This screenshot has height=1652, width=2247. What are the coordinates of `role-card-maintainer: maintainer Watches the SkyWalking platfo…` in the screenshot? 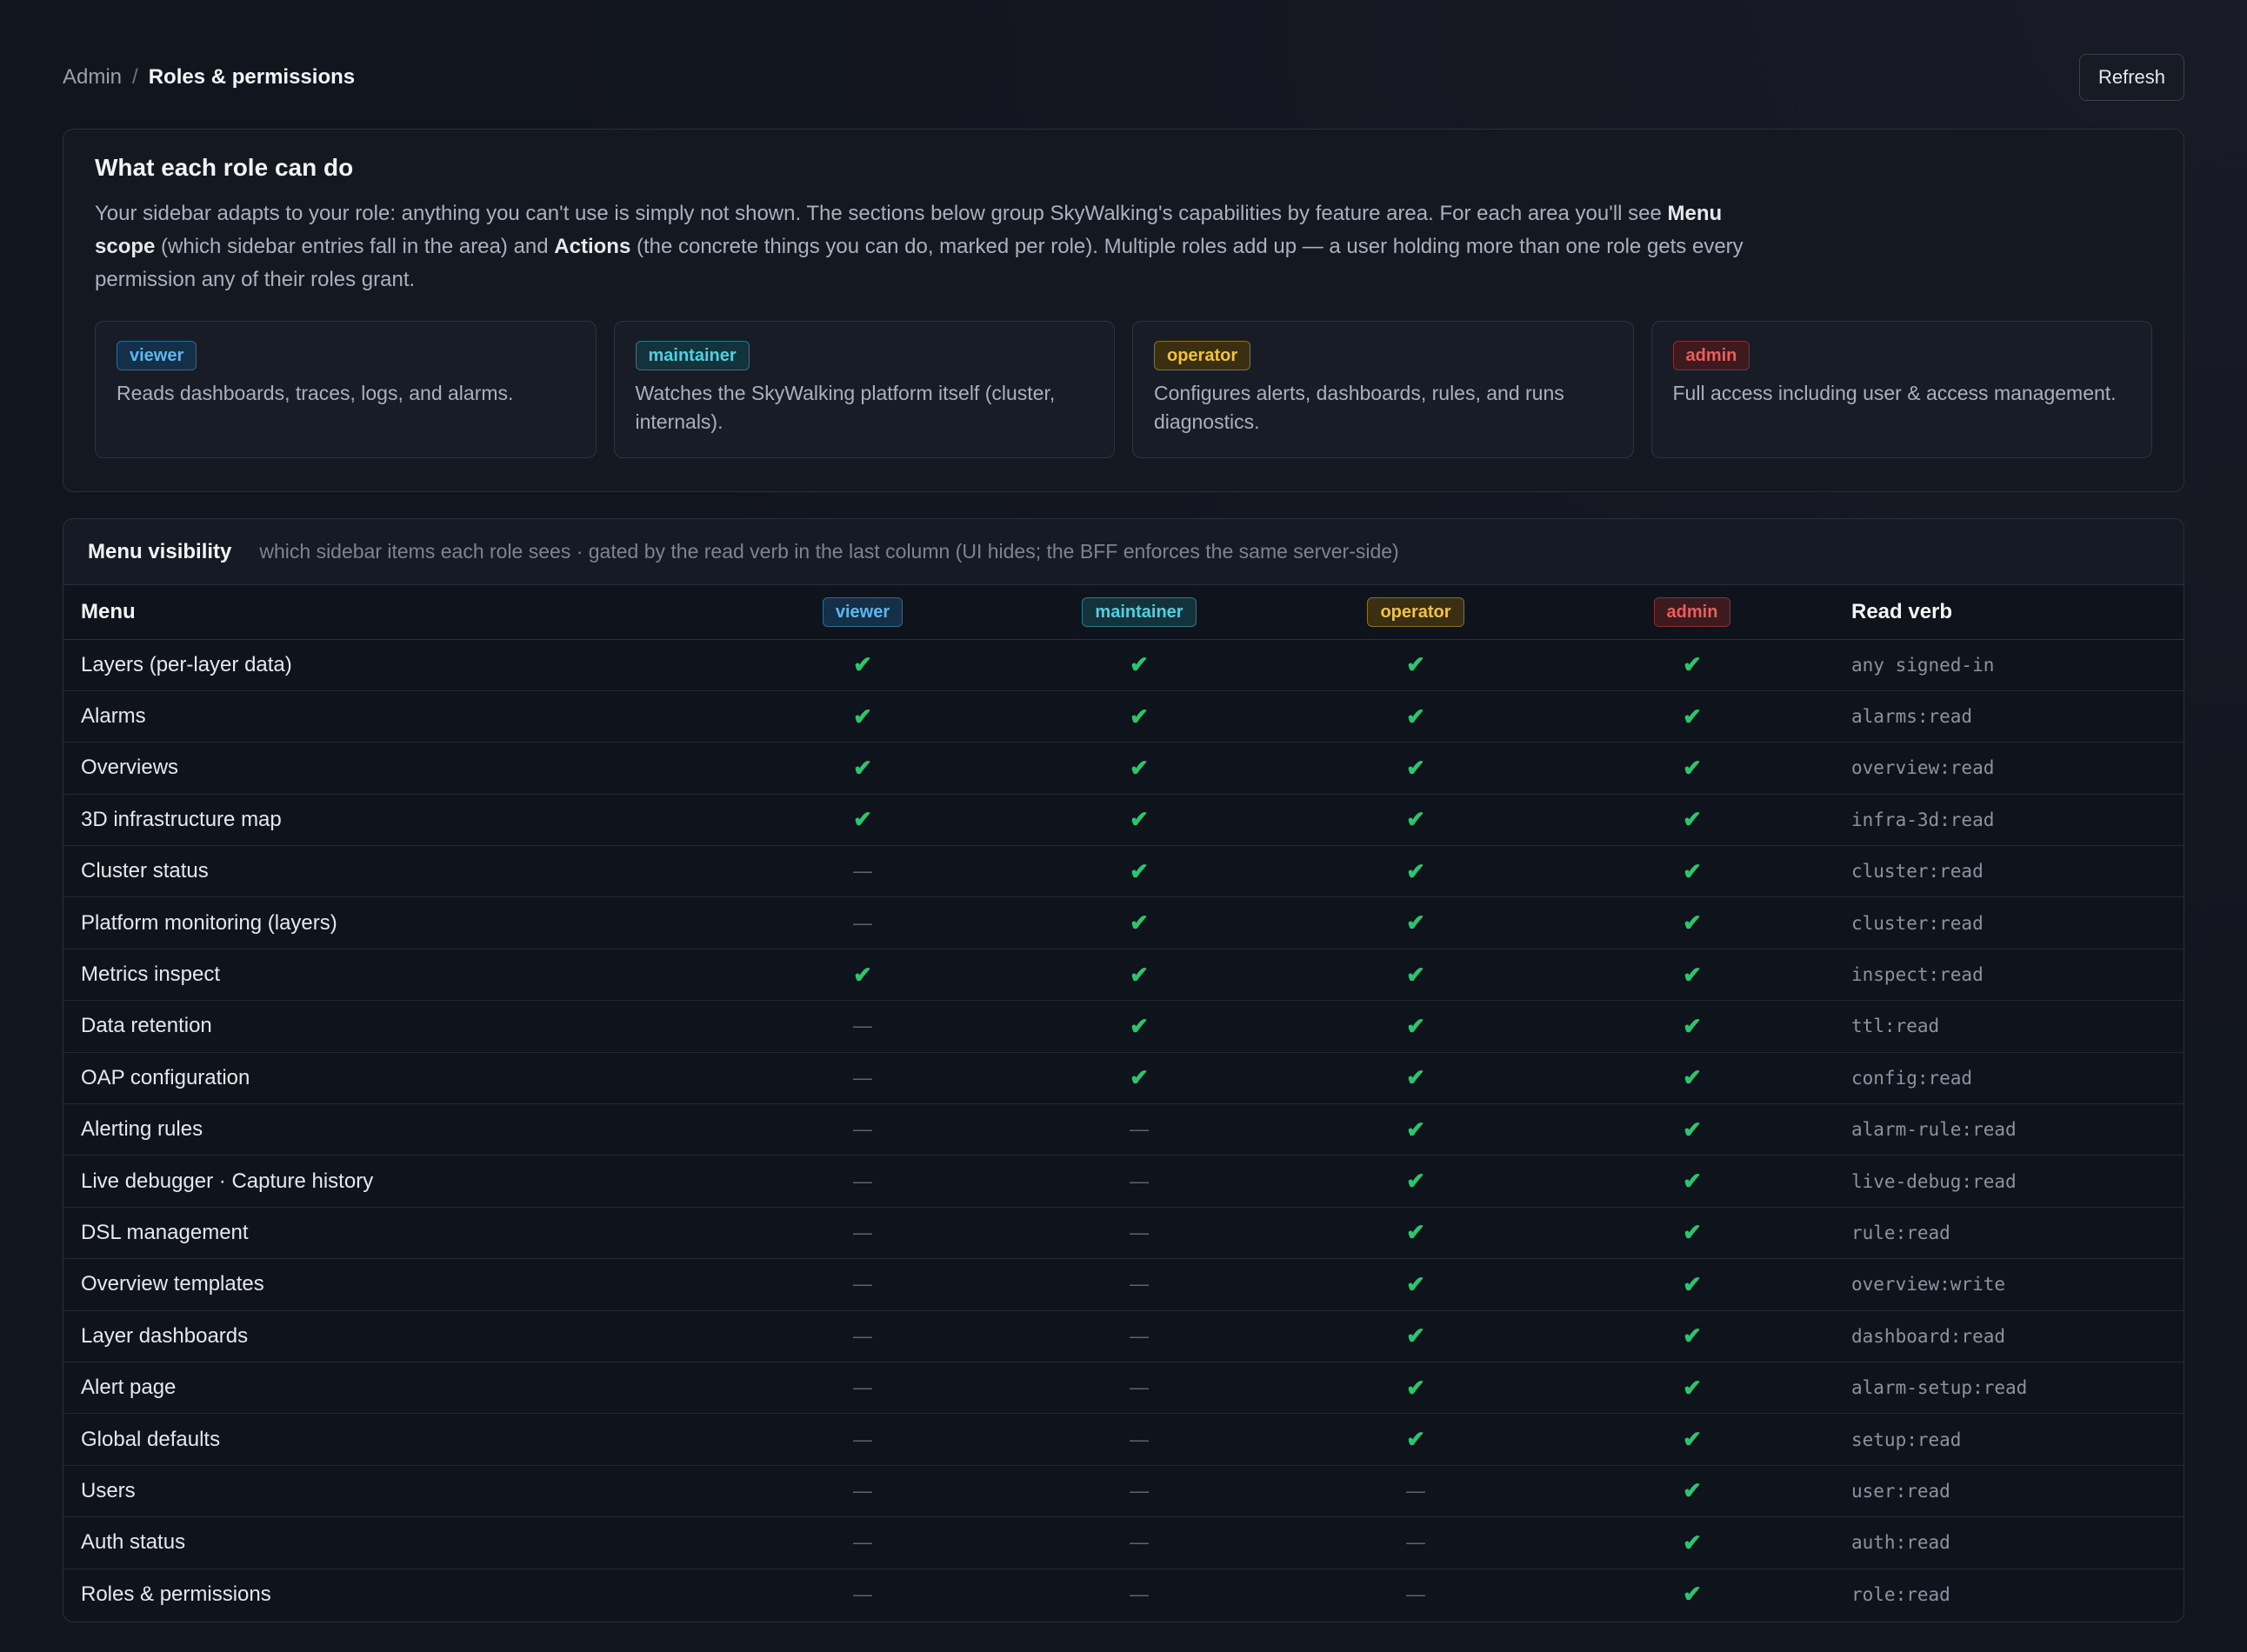 It's located at (864, 389).